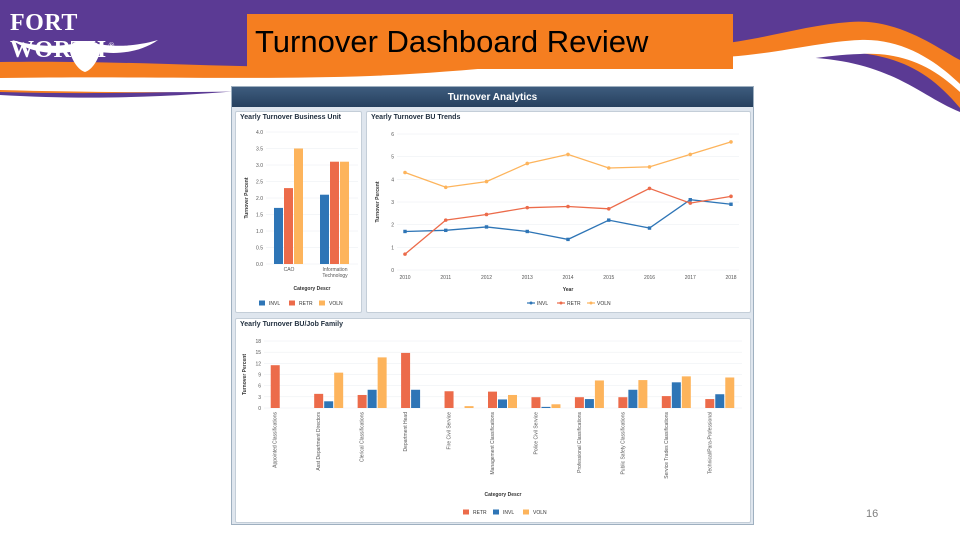 This screenshot has width=960, height=540. What do you see at coordinates (580, 442) in the screenshot?
I see `jobfam-x-tick-label: Professional Classifications` at bounding box center [580, 442].